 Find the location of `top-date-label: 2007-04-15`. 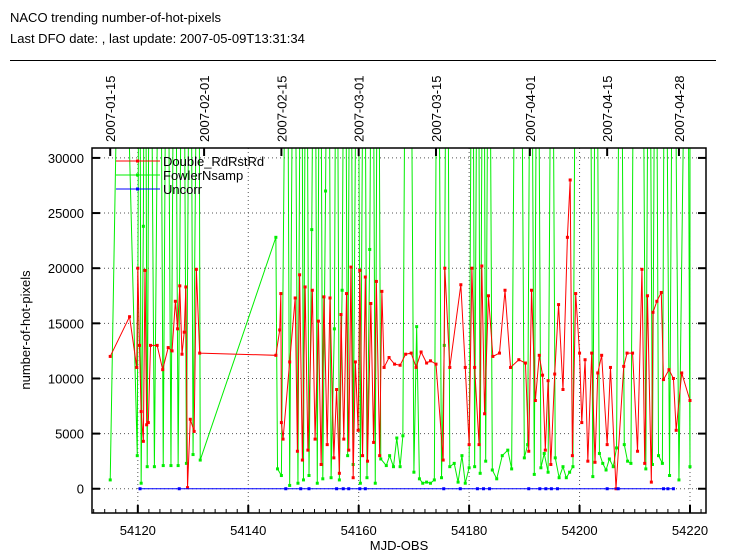

top-date-label: 2007-04-15 is located at coordinates (607, 109).